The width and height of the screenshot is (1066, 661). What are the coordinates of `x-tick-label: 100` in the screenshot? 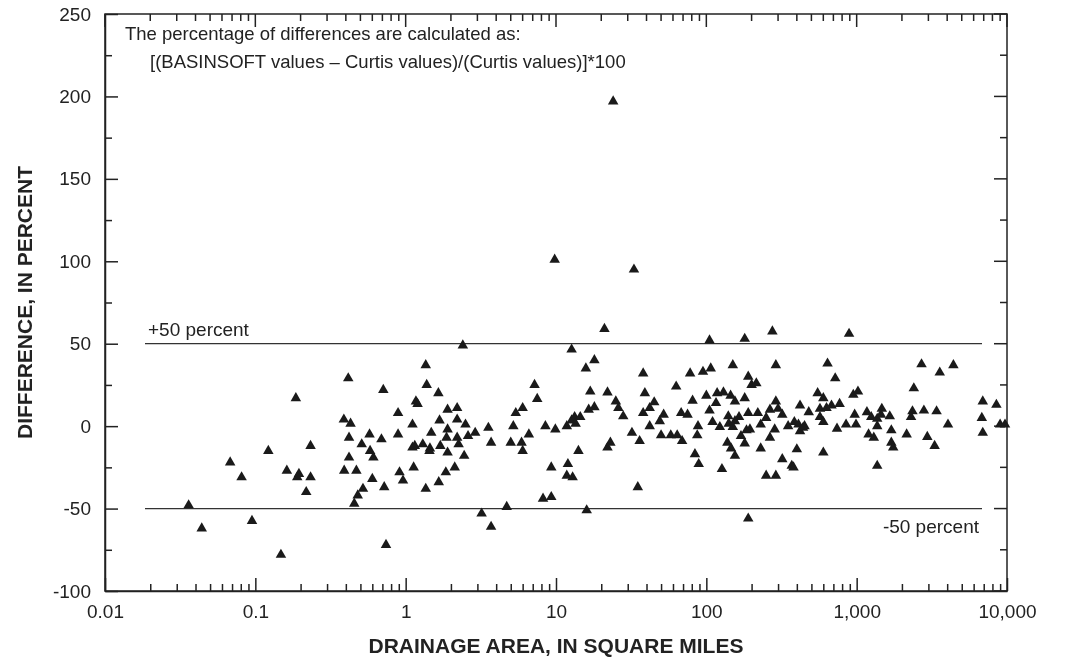 It's located at (706, 612).